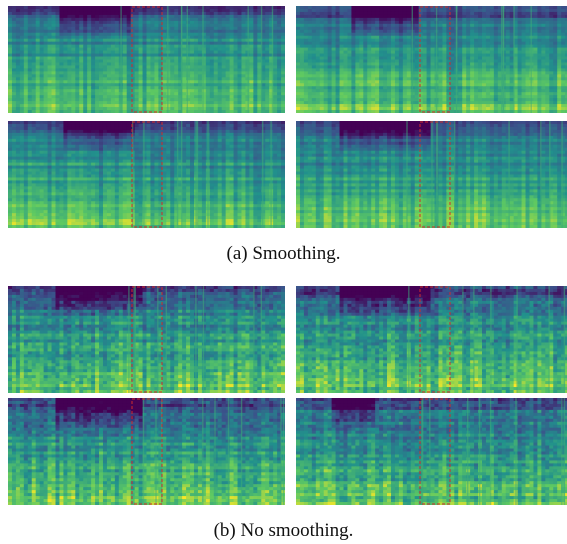 This screenshot has height=544, width=567. What do you see at coordinates (283, 531) in the screenshot?
I see `caption-b: (b) No smoothing.` at bounding box center [283, 531].